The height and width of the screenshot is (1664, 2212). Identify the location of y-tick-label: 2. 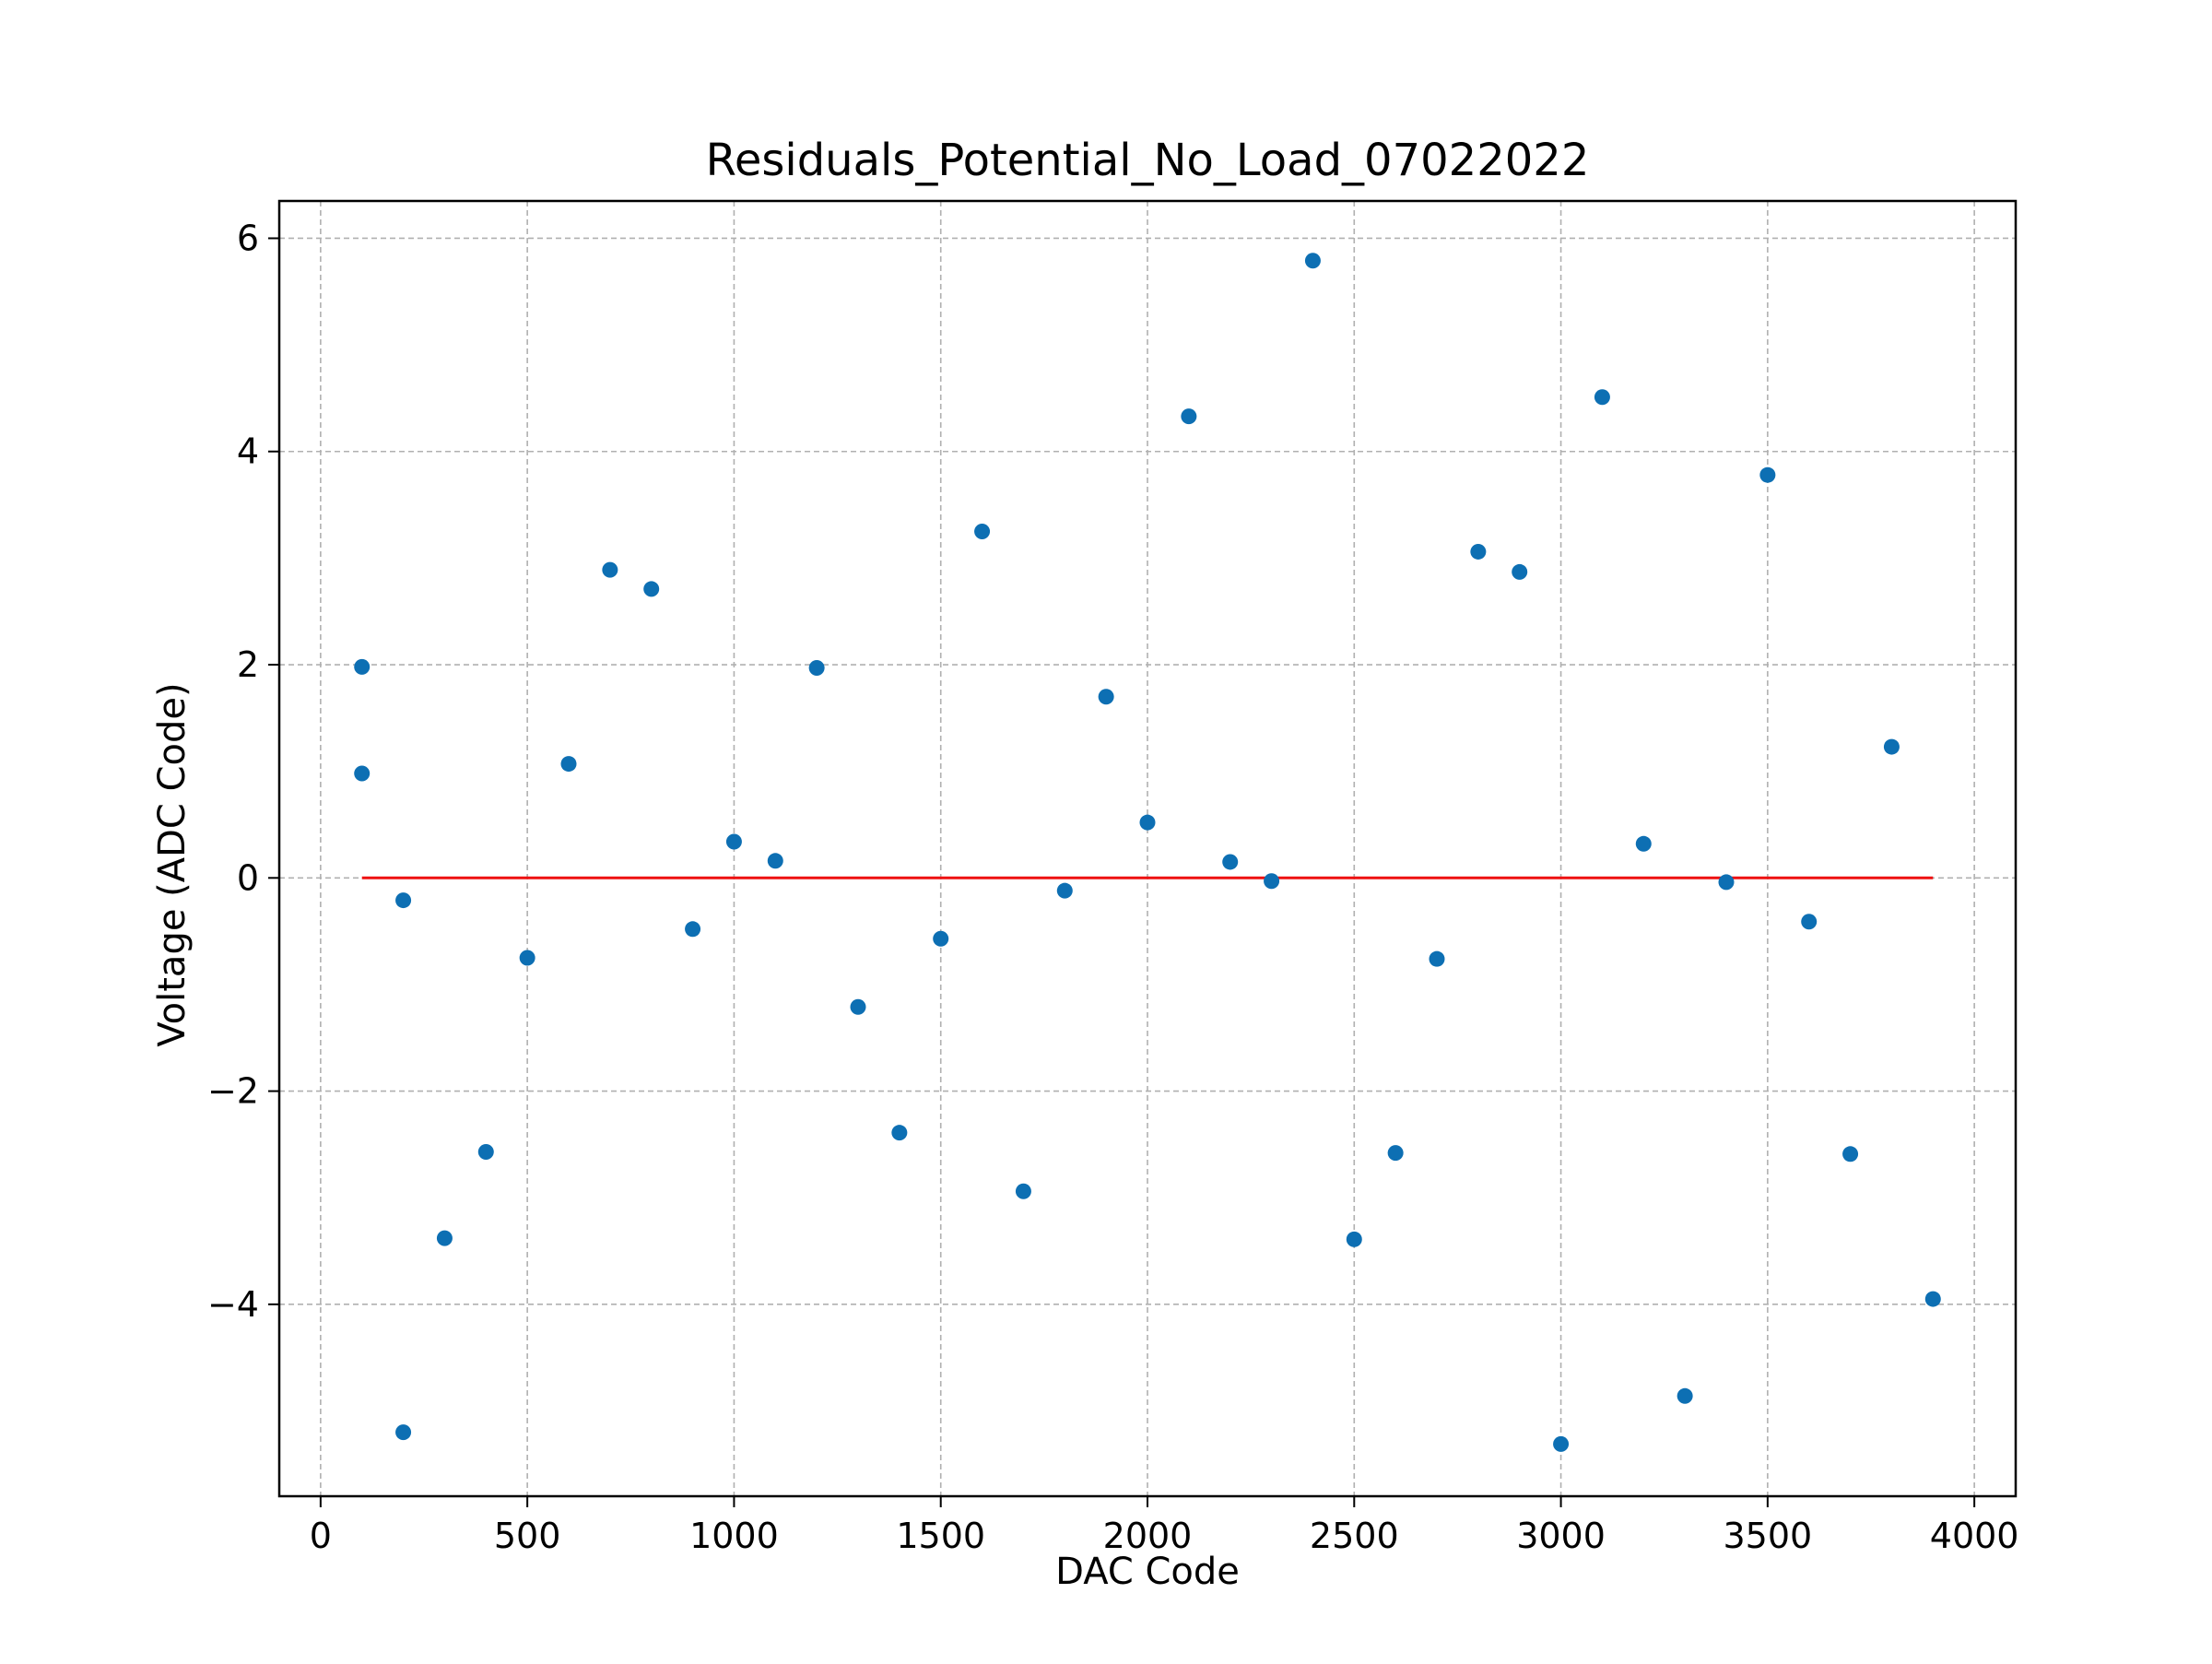
(248, 664).